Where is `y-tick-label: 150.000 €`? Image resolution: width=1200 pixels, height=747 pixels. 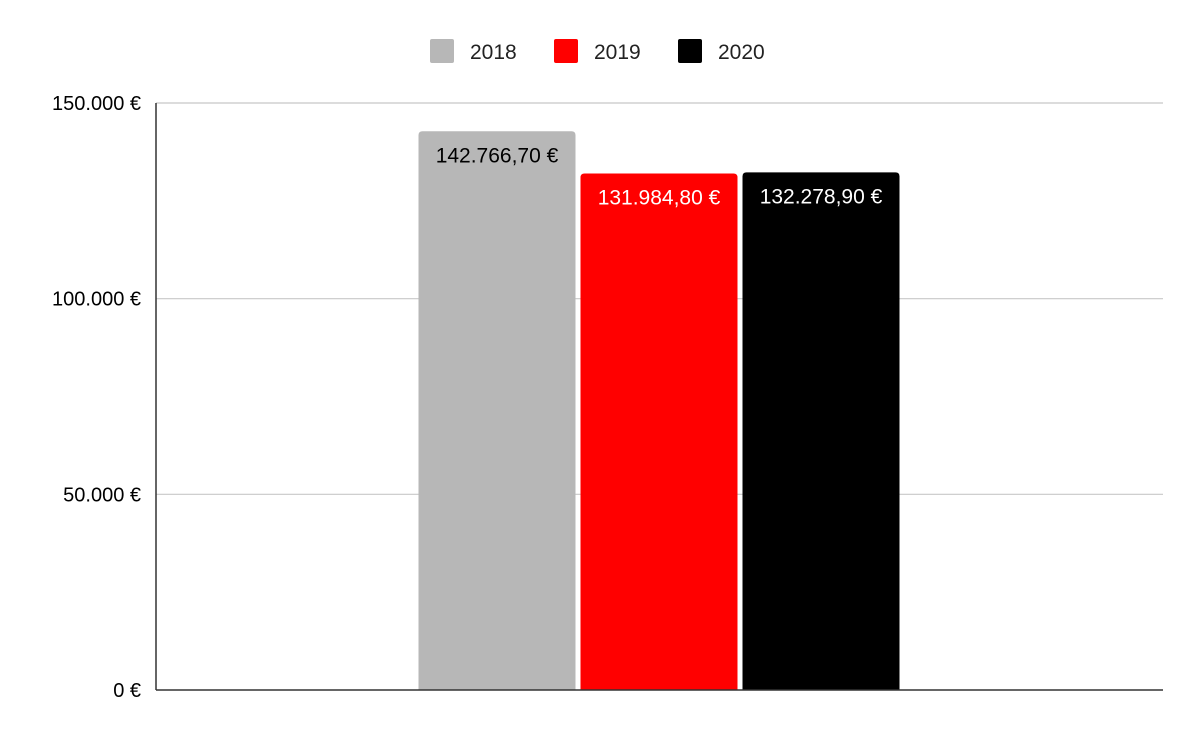
y-tick-label: 150.000 € is located at coordinates (96, 104).